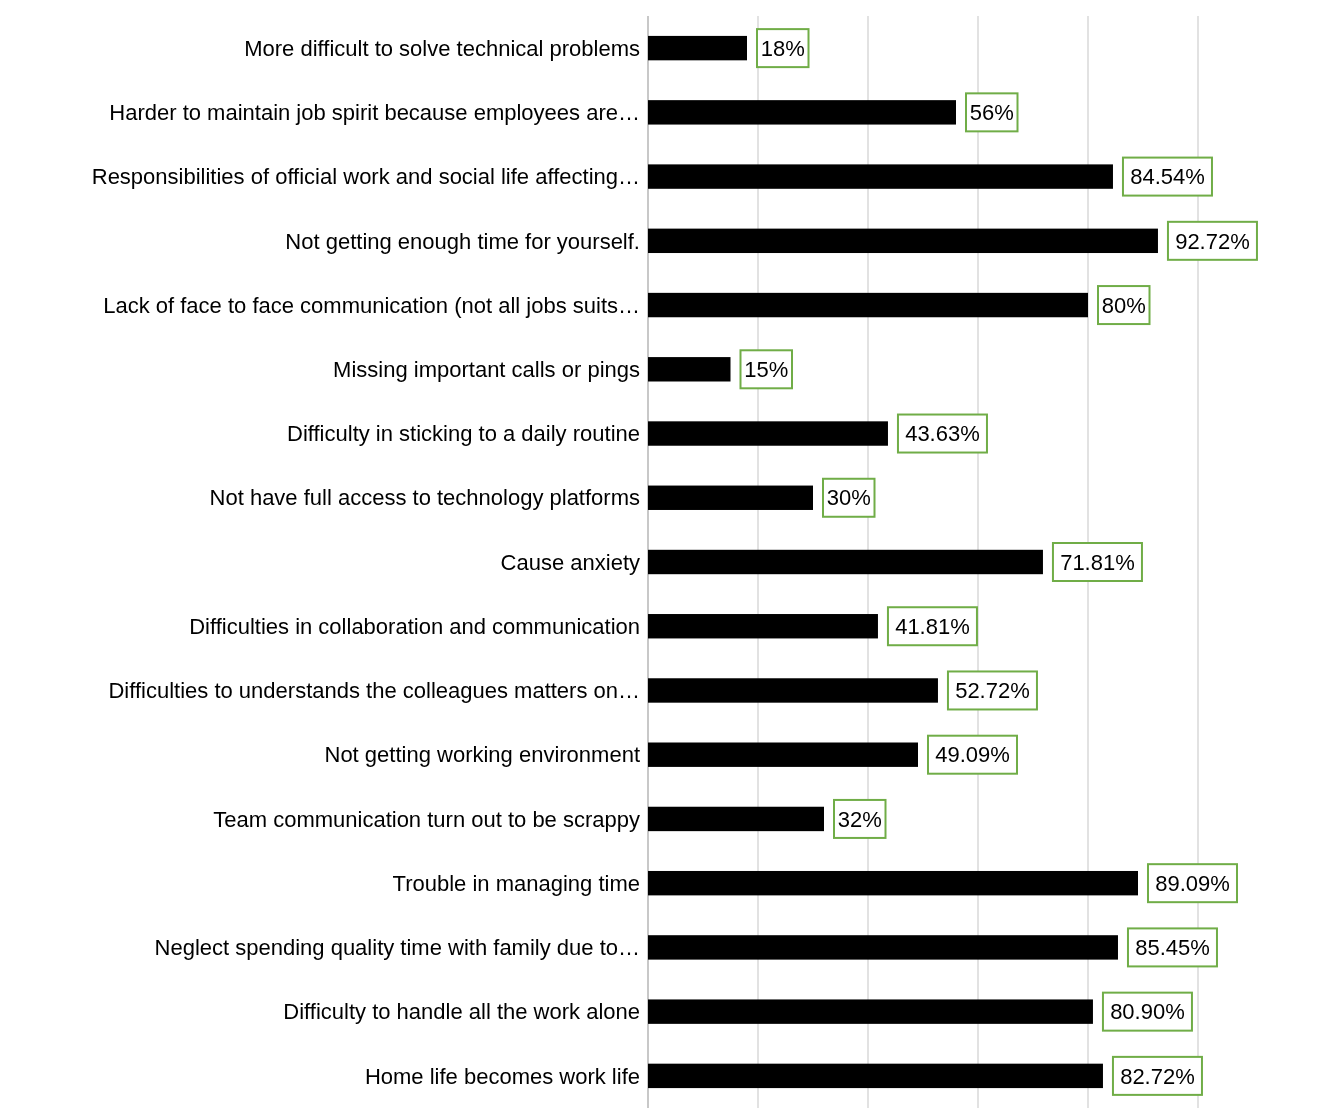  Describe the element at coordinates (424, 498) in the screenshot. I see `y-tick-label: Not have full access to technology platforms` at that location.